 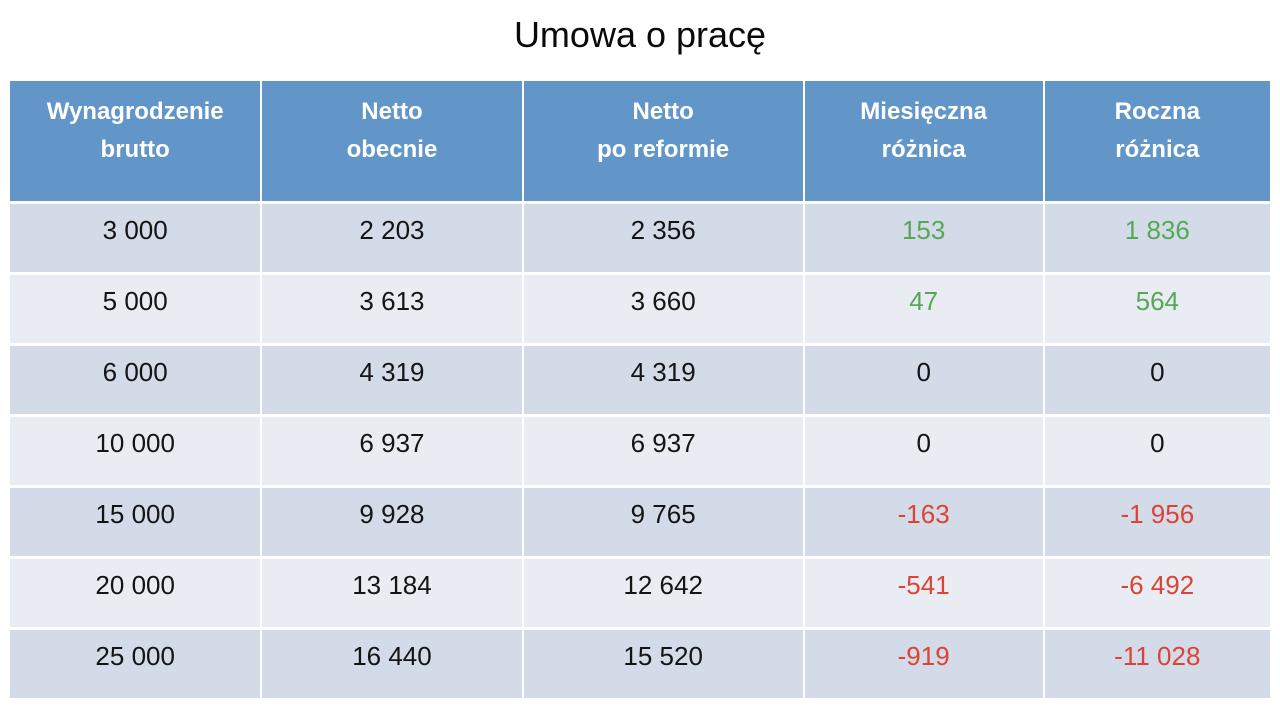 What do you see at coordinates (392, 664) in the screenshot?
I see `value-cell: 16 440` at bounding box center [392, 664].